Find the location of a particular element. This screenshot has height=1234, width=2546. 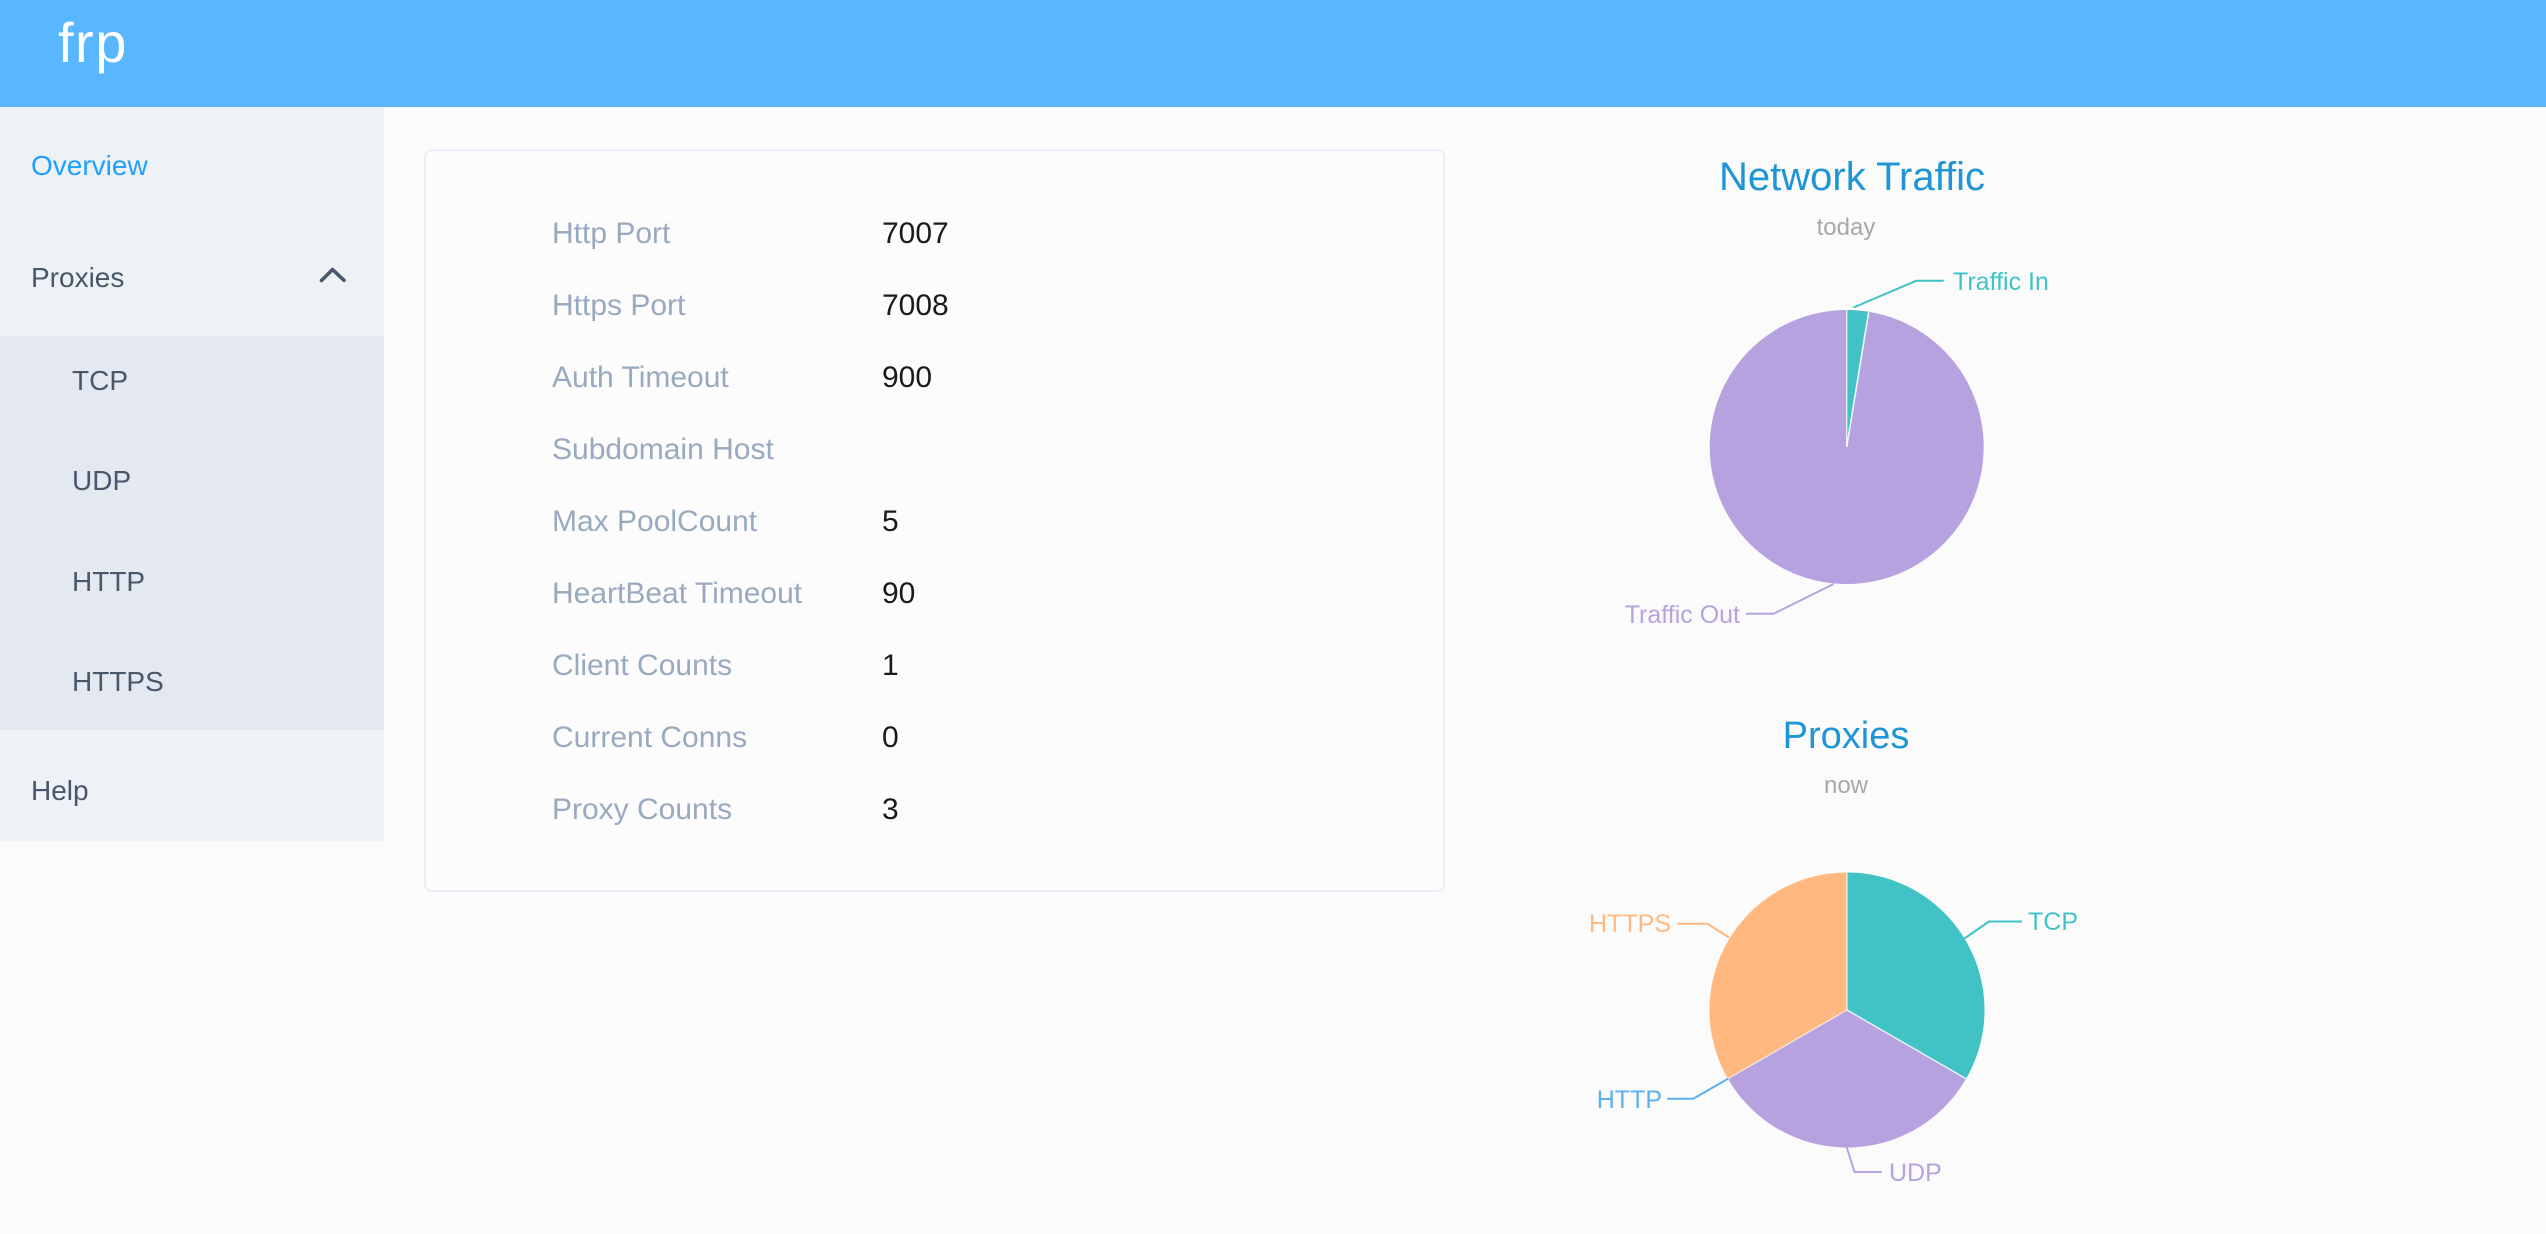

svg-text: now is located at coordinates (1846, 785).